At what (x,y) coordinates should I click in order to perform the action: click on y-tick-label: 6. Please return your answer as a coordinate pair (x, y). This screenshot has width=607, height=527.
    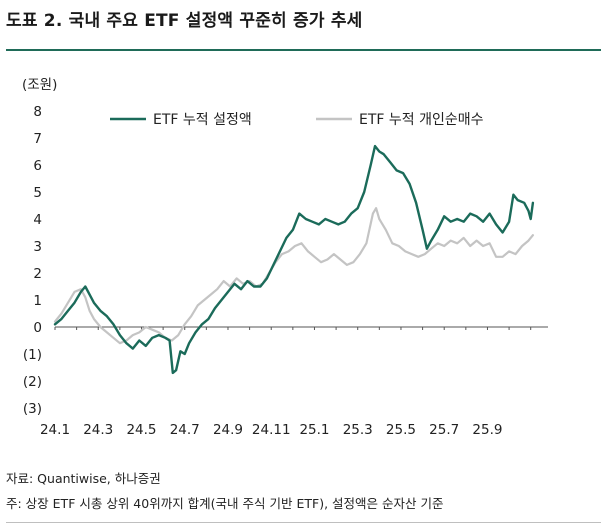
    Looking at the image, I should click on (37, 166).